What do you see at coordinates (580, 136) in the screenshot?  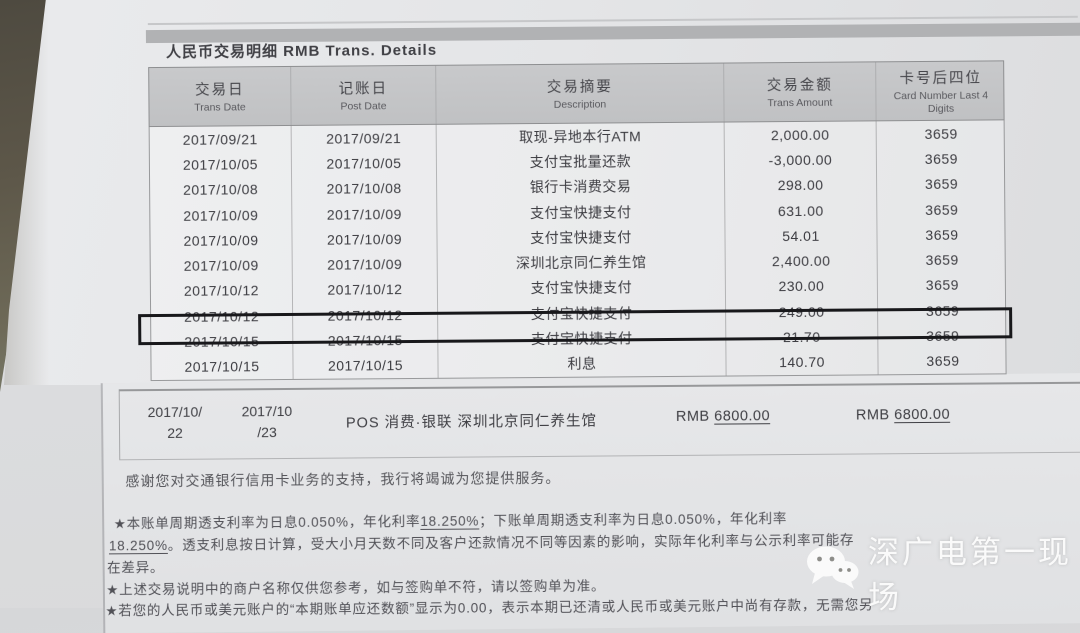 I see `table-cell: 取现-异地本行ATM` at bounding box center [580, 136].